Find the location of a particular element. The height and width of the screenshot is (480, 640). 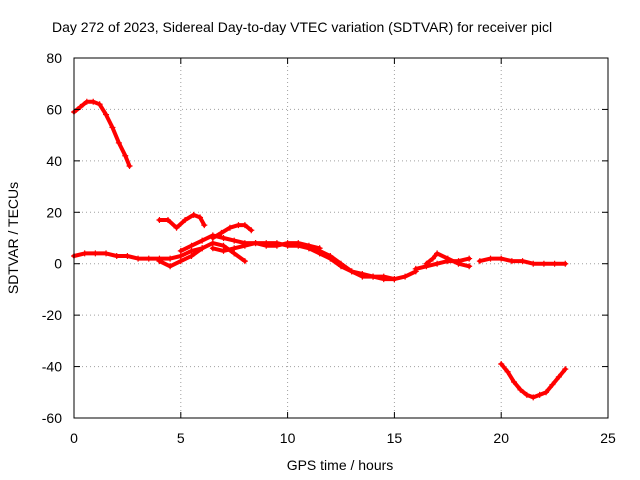

series-late-negative-arc is located at coordinates (533, 381).